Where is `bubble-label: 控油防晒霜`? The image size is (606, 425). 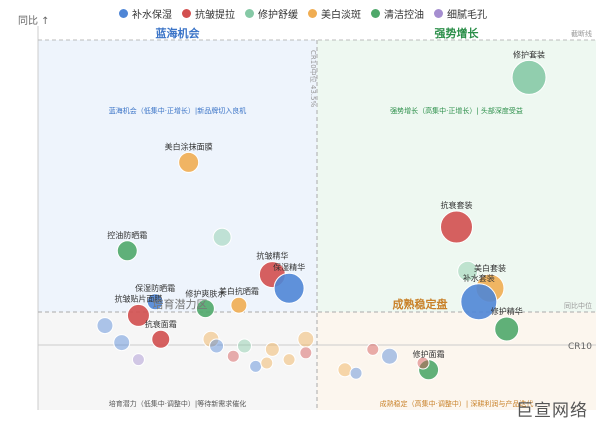 bubble-label: 控油防晒霜 is located at coordinates (127, 235).